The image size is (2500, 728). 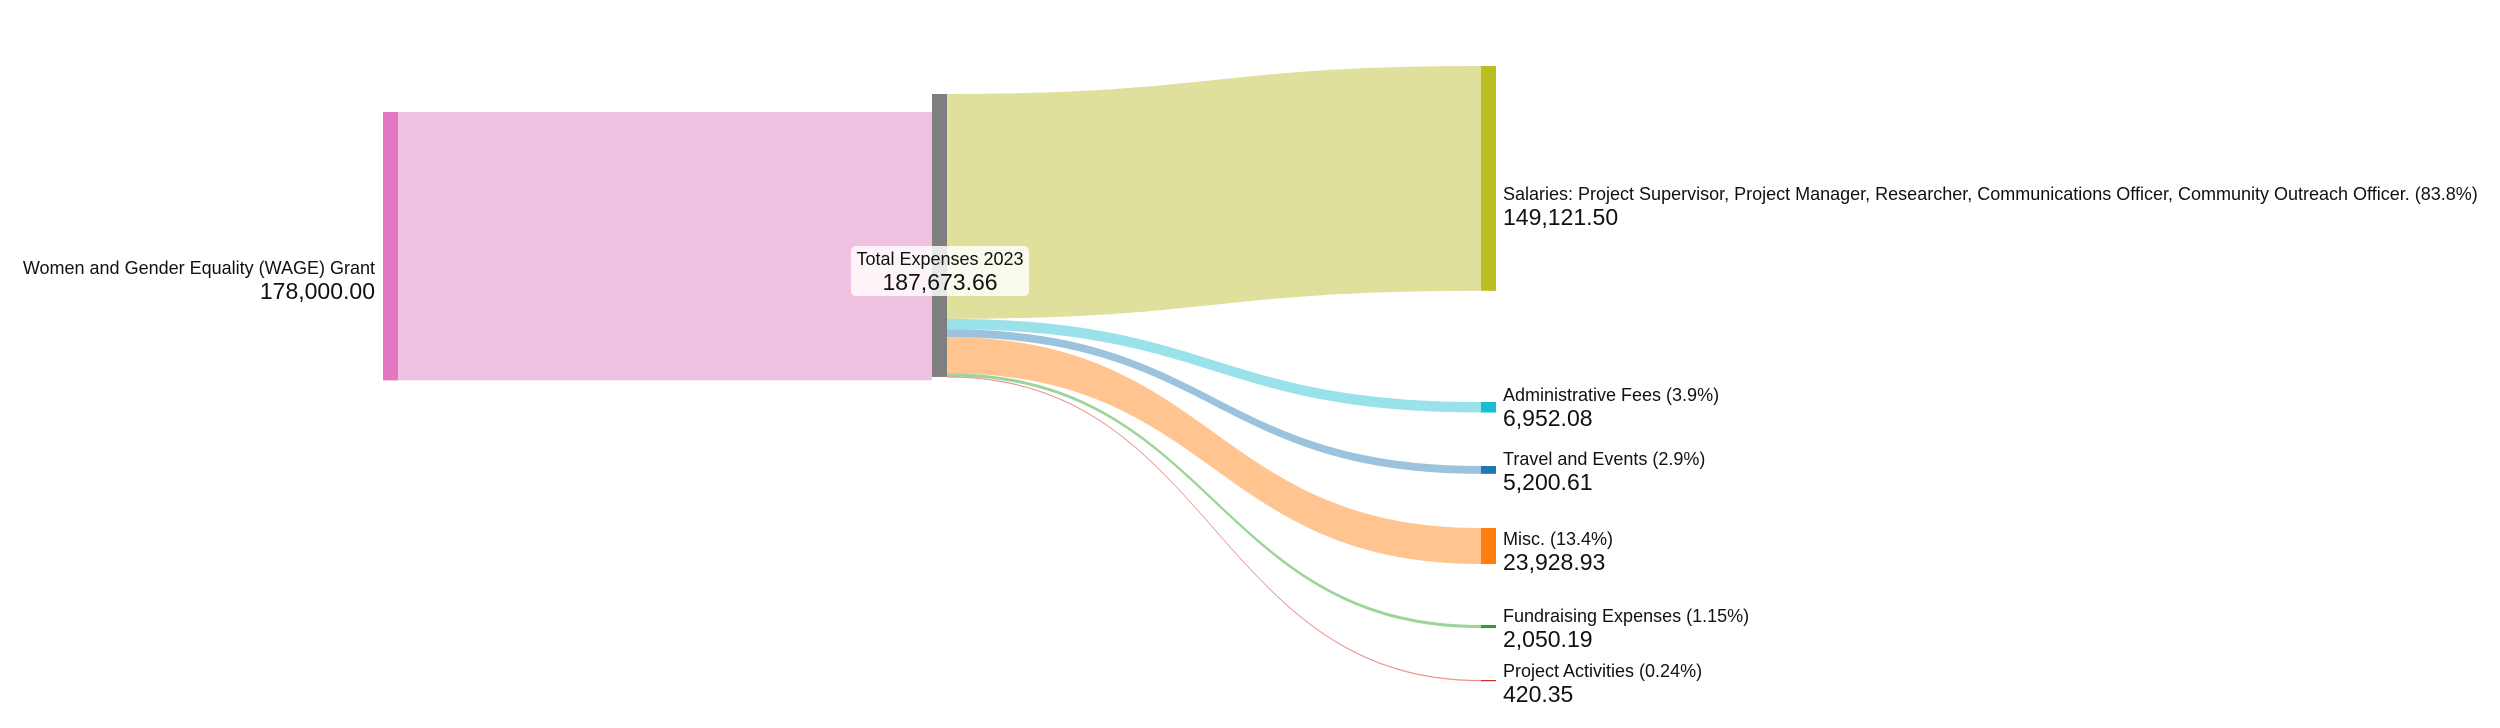 I want to click on link-total-to-admin, so click(x=1214, y=365).